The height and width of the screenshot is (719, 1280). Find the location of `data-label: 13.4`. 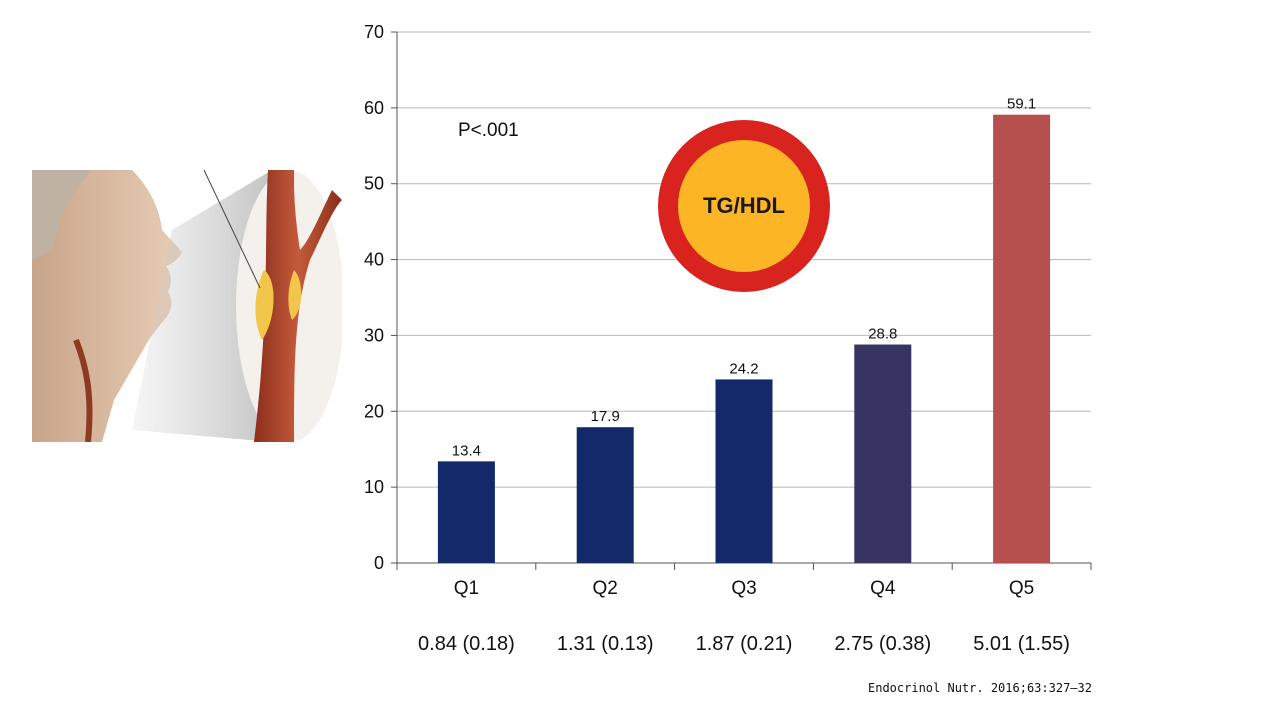

data-label: 13.4 is located at coordinates (466, 450).